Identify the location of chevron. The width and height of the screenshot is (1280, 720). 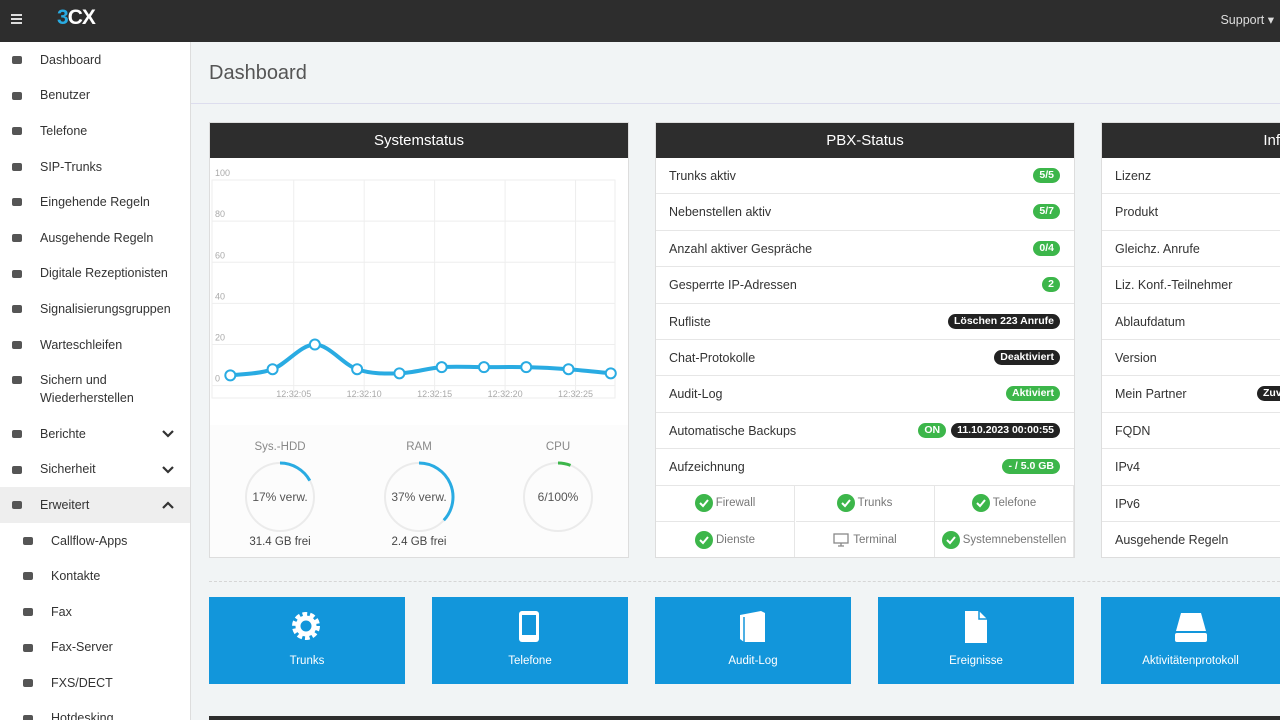
(168, 469).